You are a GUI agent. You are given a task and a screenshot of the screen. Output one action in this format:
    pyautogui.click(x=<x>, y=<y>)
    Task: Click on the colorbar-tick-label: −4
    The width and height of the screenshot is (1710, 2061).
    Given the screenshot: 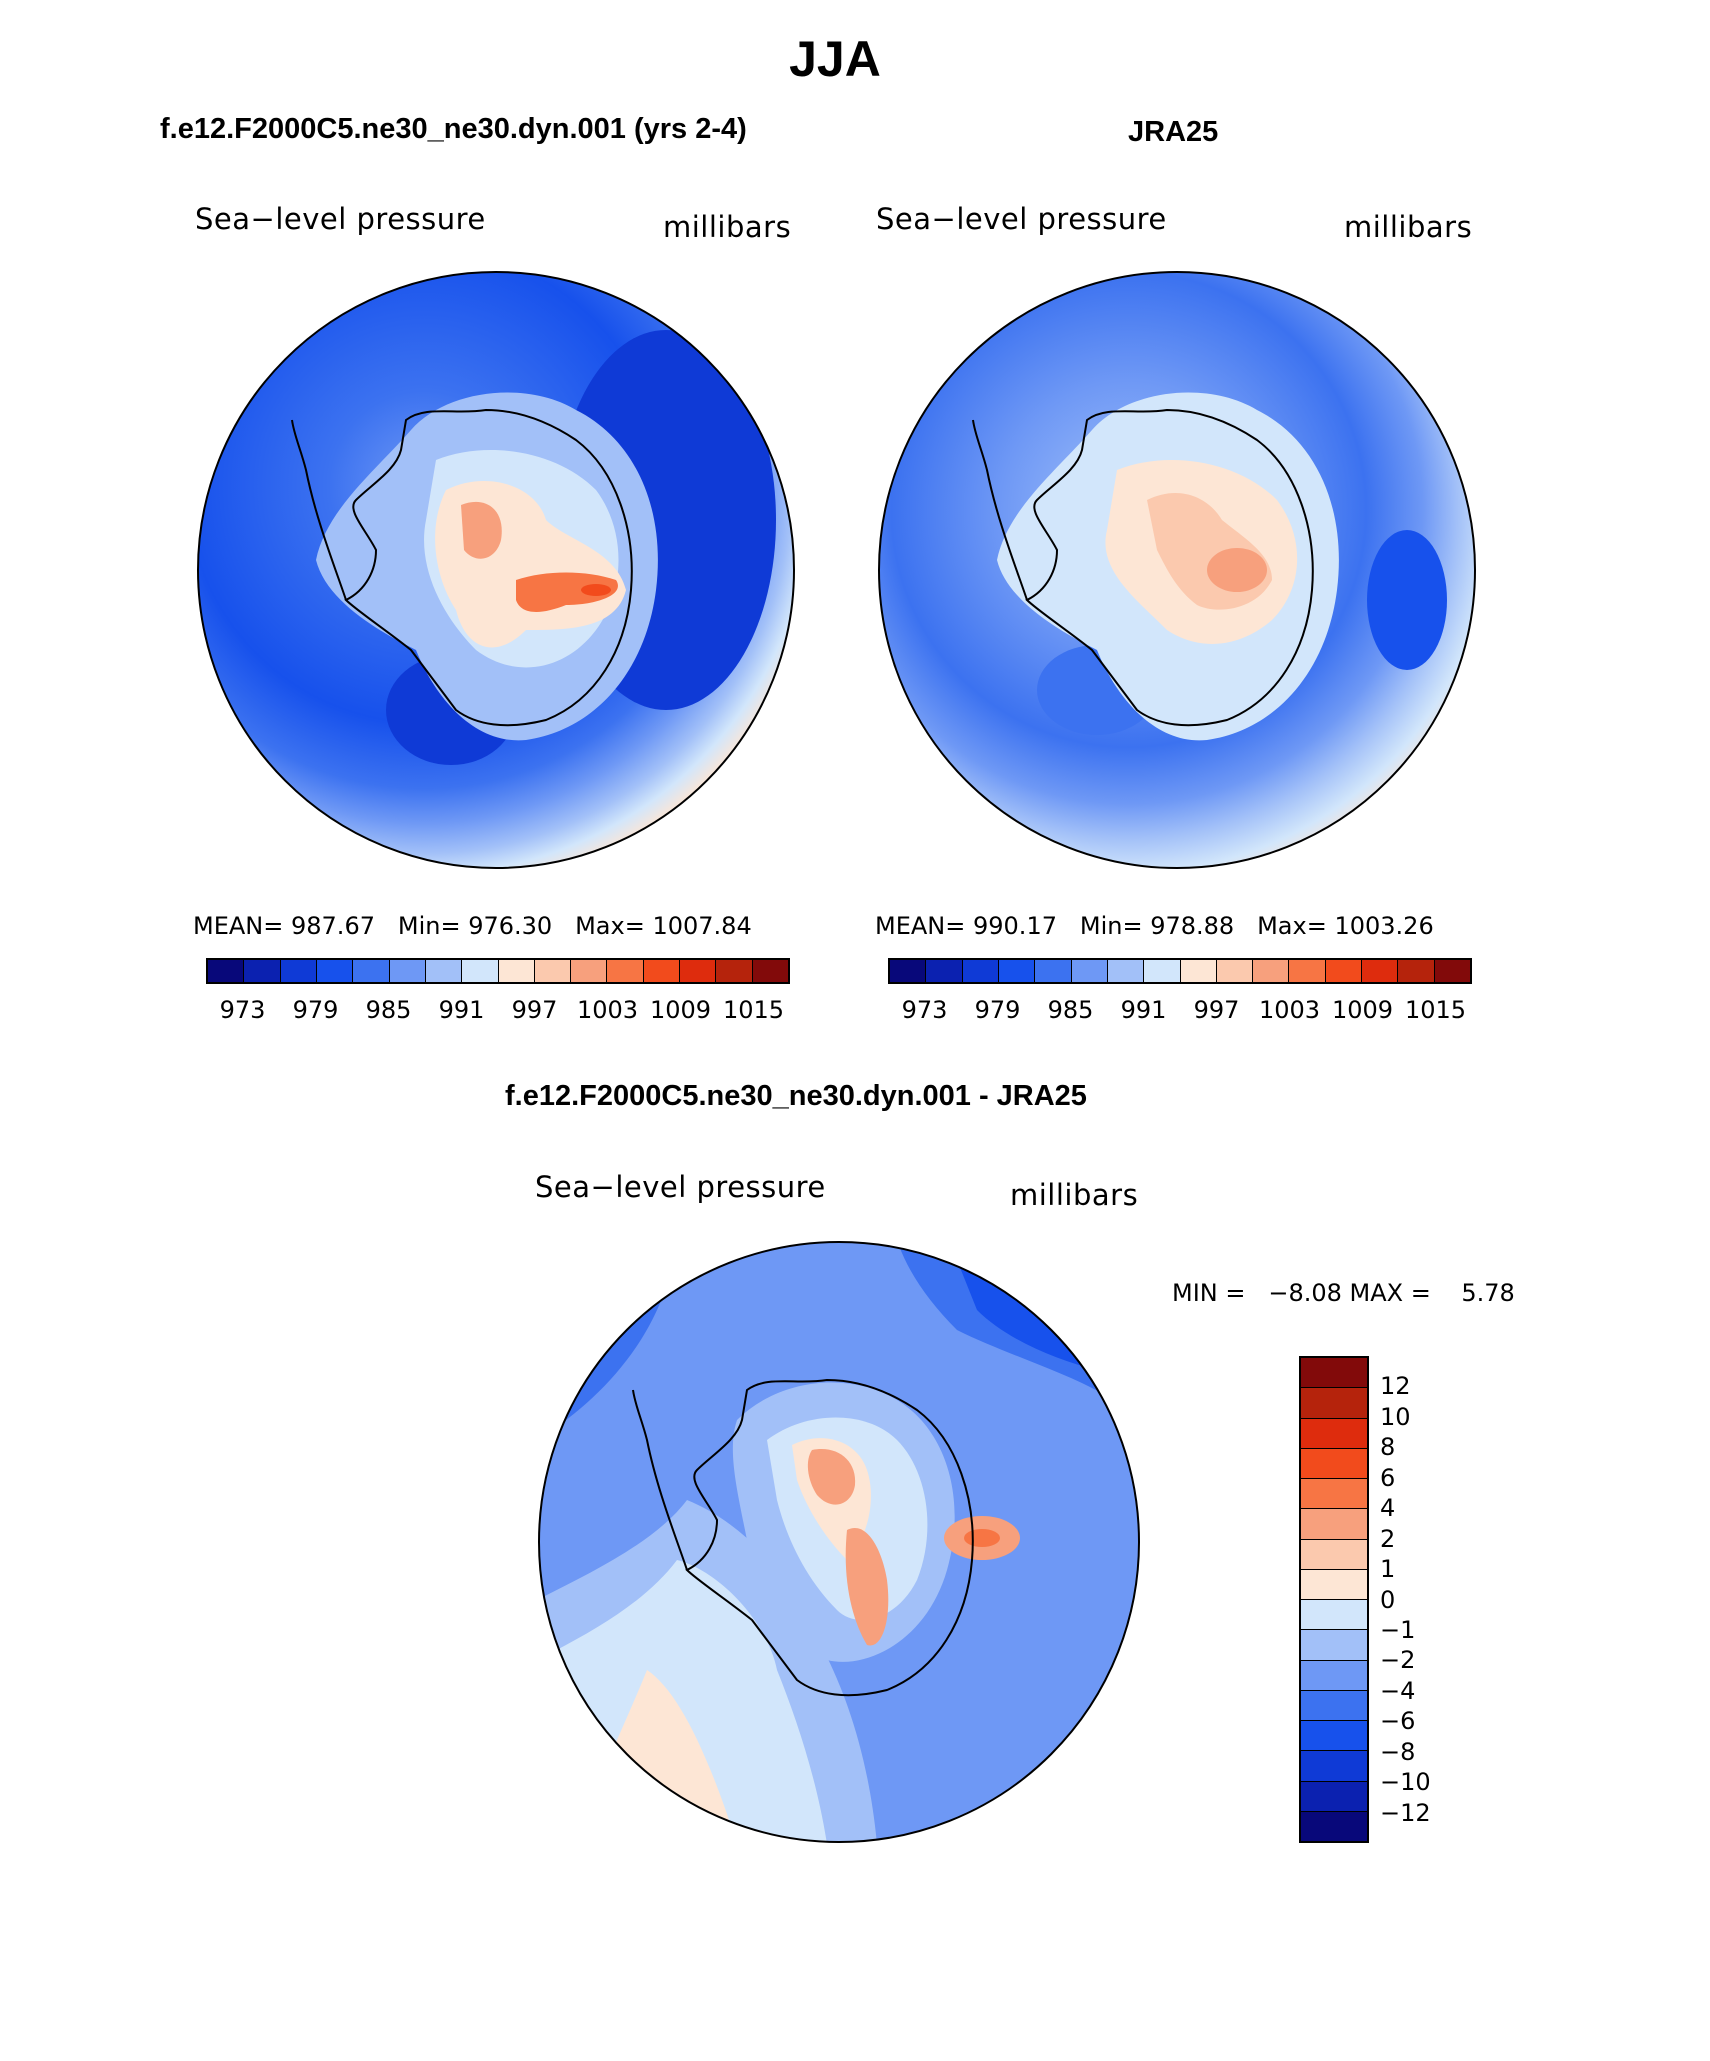 What is the action you would take?
    pyautogui.click(x=1398, y=1690)
    